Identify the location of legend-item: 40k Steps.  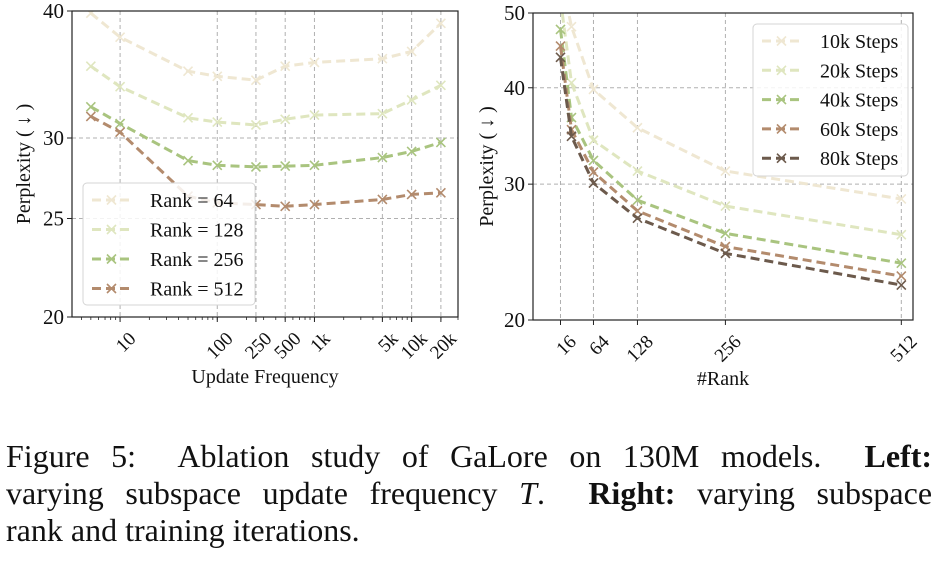
(830, 101).